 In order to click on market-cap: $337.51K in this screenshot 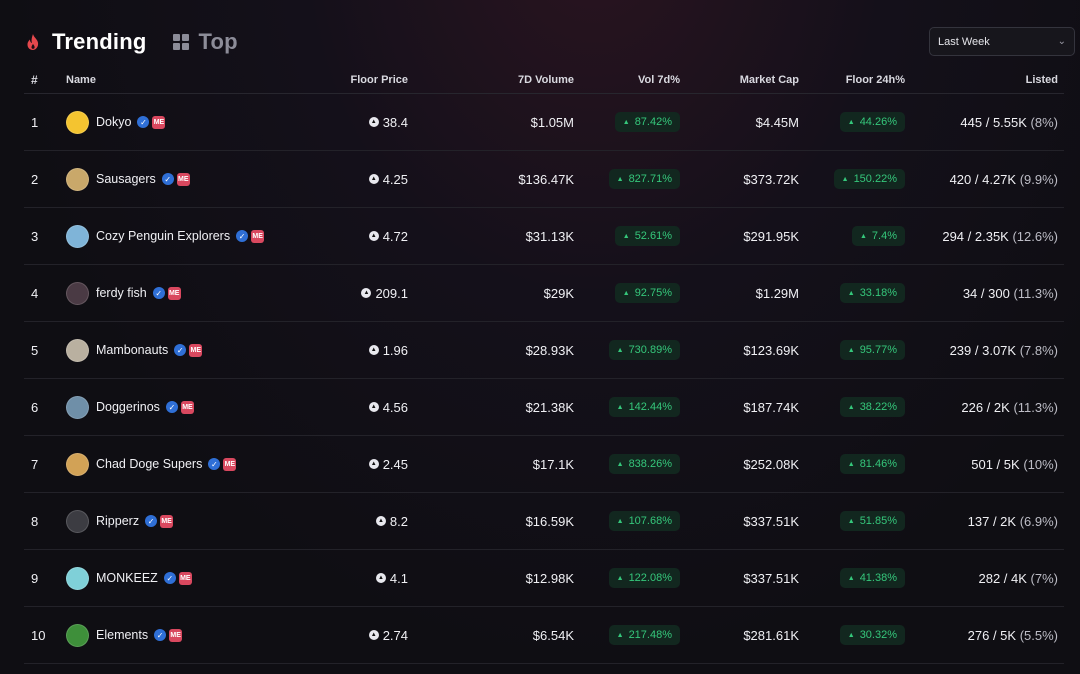, I will do `click(771, 521)`.